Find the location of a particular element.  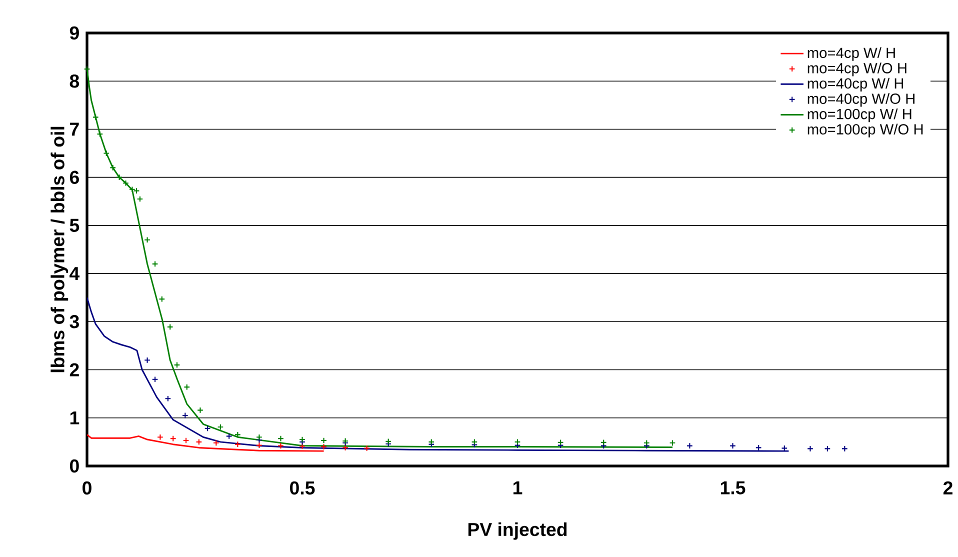

x-tick-label: 0.5 is located at coordinates (302, 488).